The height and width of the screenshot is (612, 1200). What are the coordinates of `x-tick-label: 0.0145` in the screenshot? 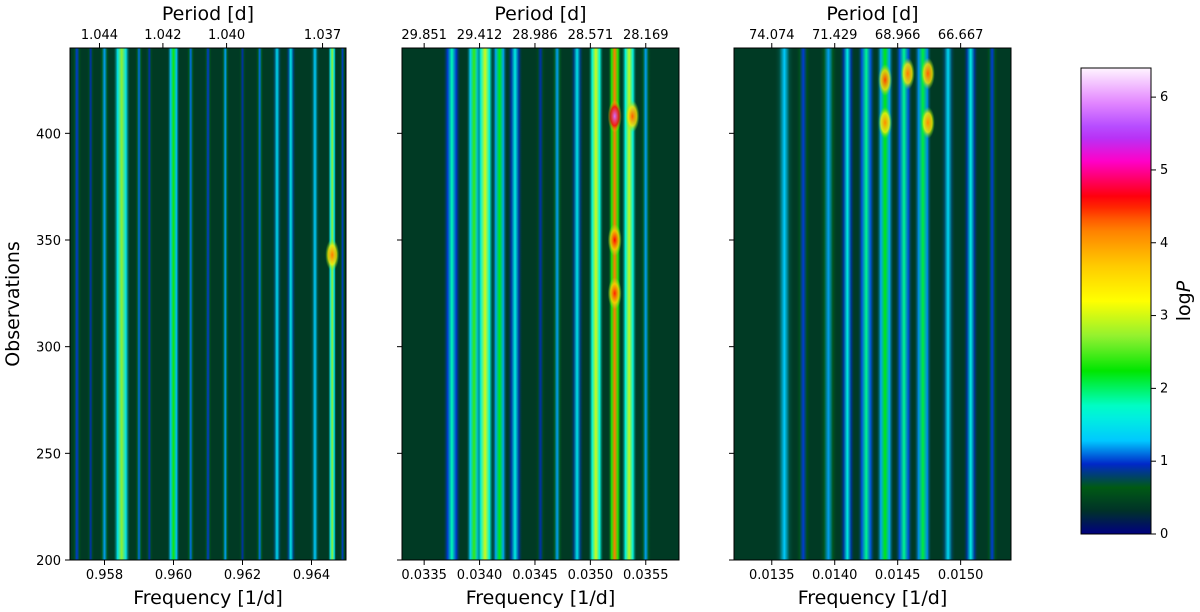 It's located at (898, 575).